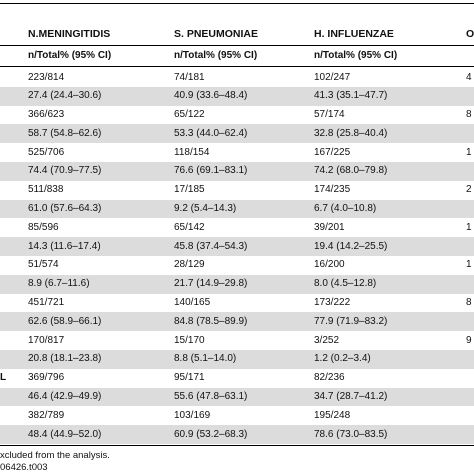 The height and width of the screenshot is (474, 474). I want to click on table-cell: 103/169, so click(192, 415).